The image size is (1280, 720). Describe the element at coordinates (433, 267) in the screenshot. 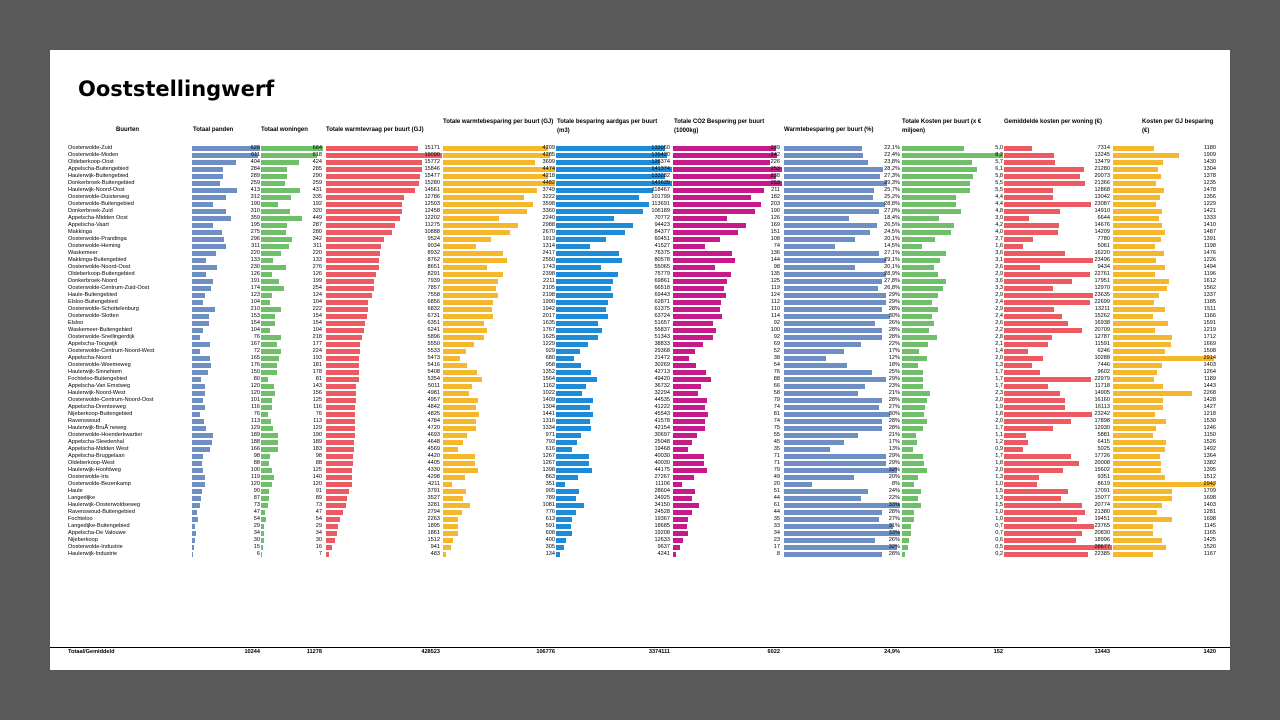

I see `cell-warmtevraag: 8651` at that location.